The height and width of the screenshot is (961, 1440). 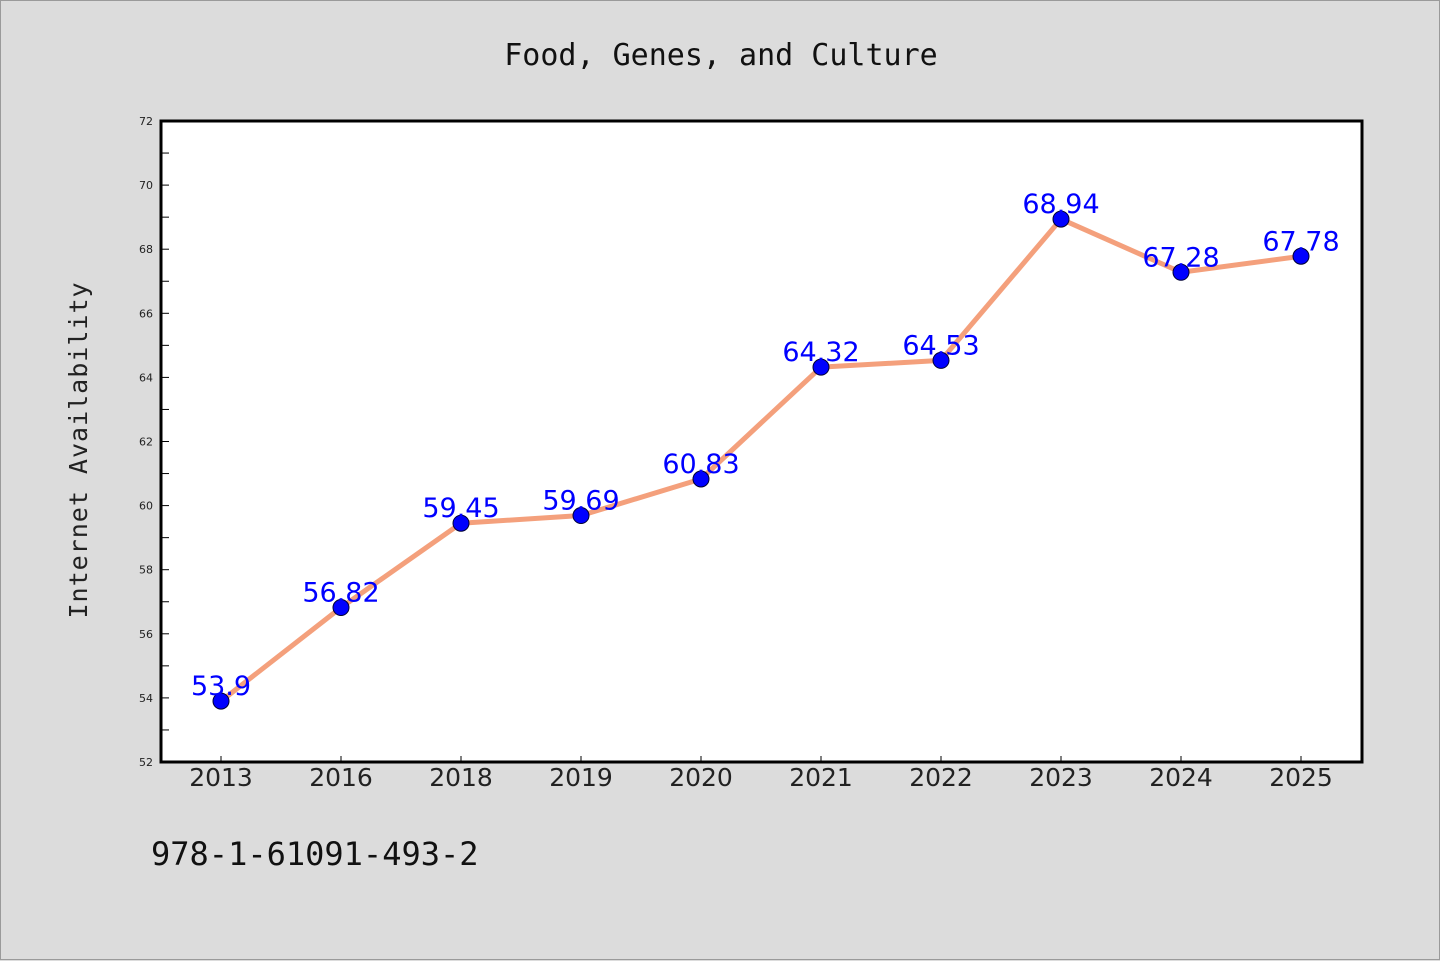 I want to click on y-tick-label: 62, so click(x=146, y=442).